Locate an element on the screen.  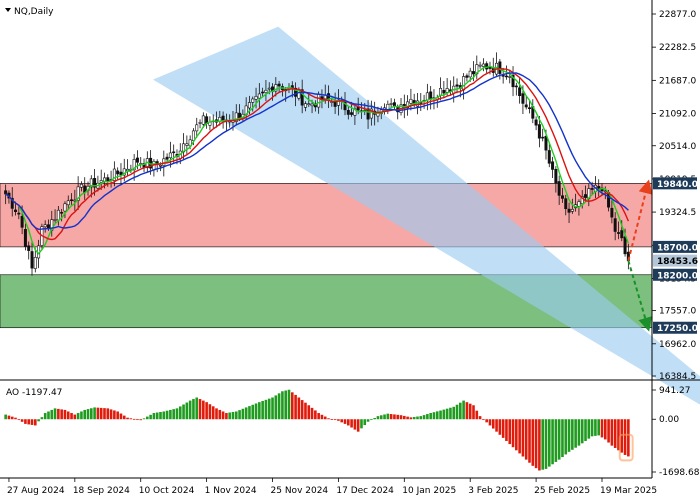
forecast-arrows is located at coordinates (640, 255).